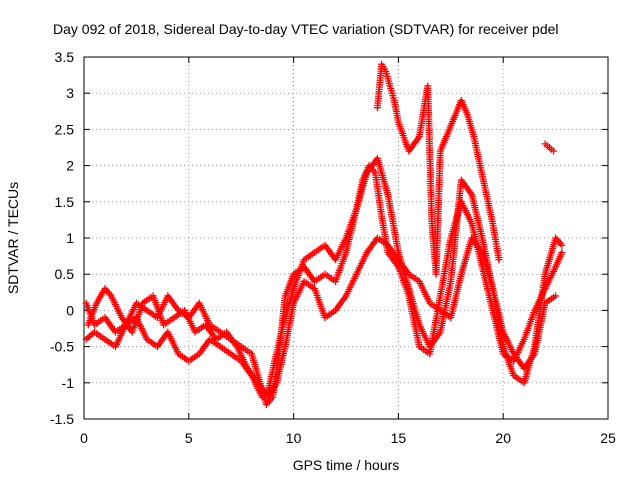  What do you see at coordinates (399, 438) in the screenshot?
I see `x-tick-label: 15` at bounding box center [399, 438].